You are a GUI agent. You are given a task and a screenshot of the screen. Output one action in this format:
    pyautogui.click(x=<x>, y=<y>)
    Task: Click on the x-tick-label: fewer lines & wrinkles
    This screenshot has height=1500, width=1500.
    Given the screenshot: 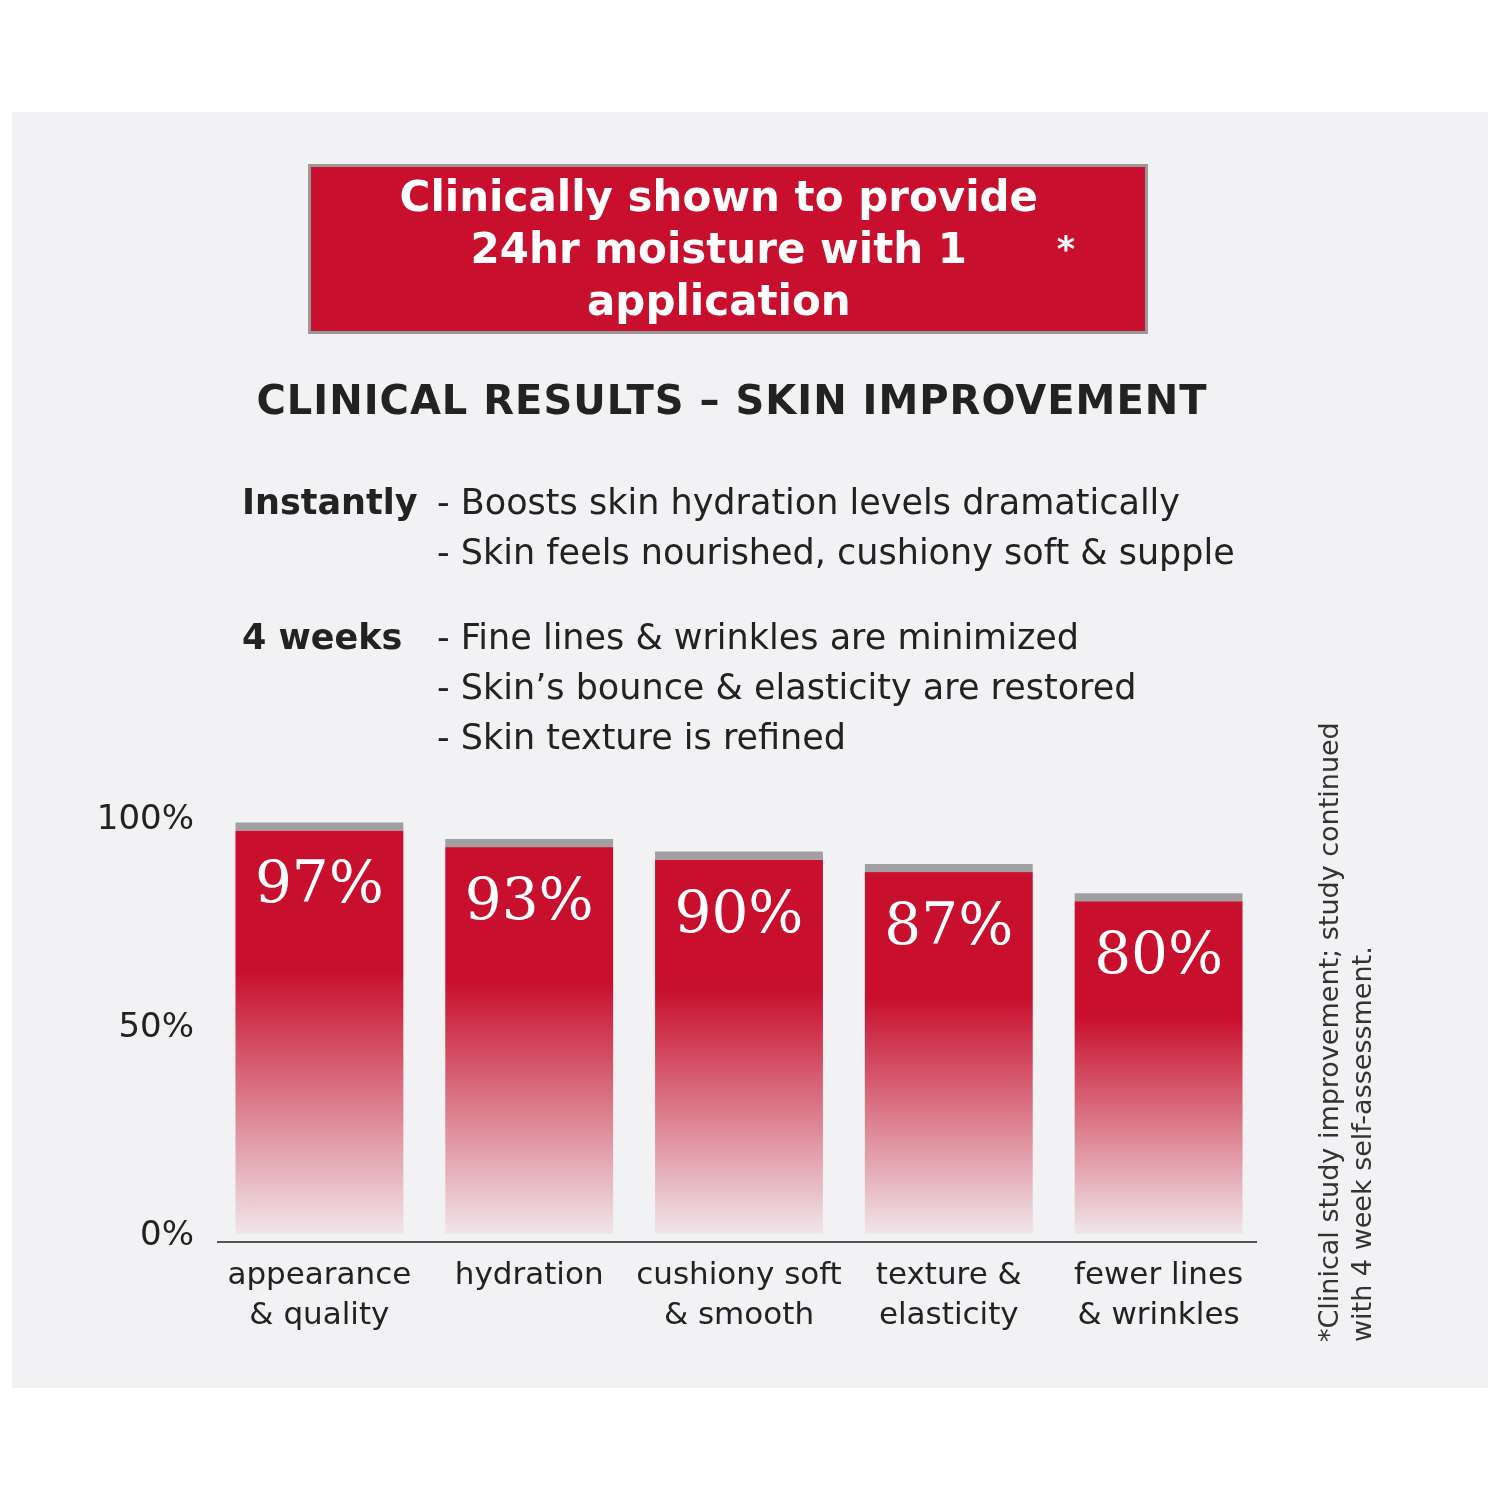 What is the action you would take?
    pyautogui.click(x=1159, y=1293)
    